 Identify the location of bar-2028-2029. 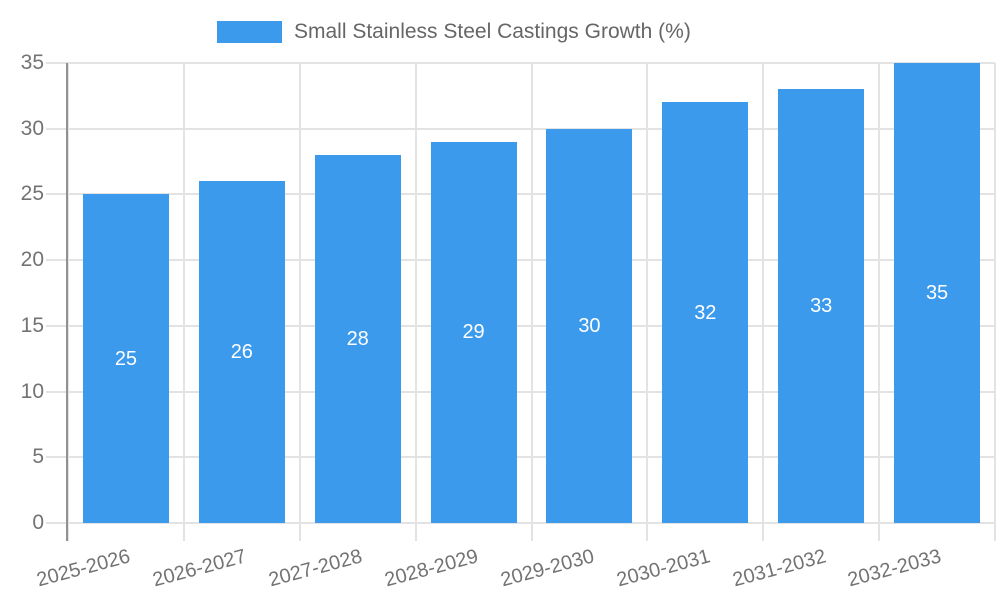
(473, 332).